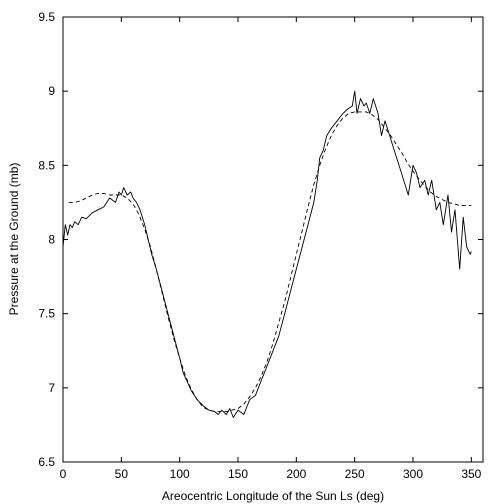 The height and width of the screenshot is (504, 504). I want to click on y-tick-label: 9, so click(51, 91).